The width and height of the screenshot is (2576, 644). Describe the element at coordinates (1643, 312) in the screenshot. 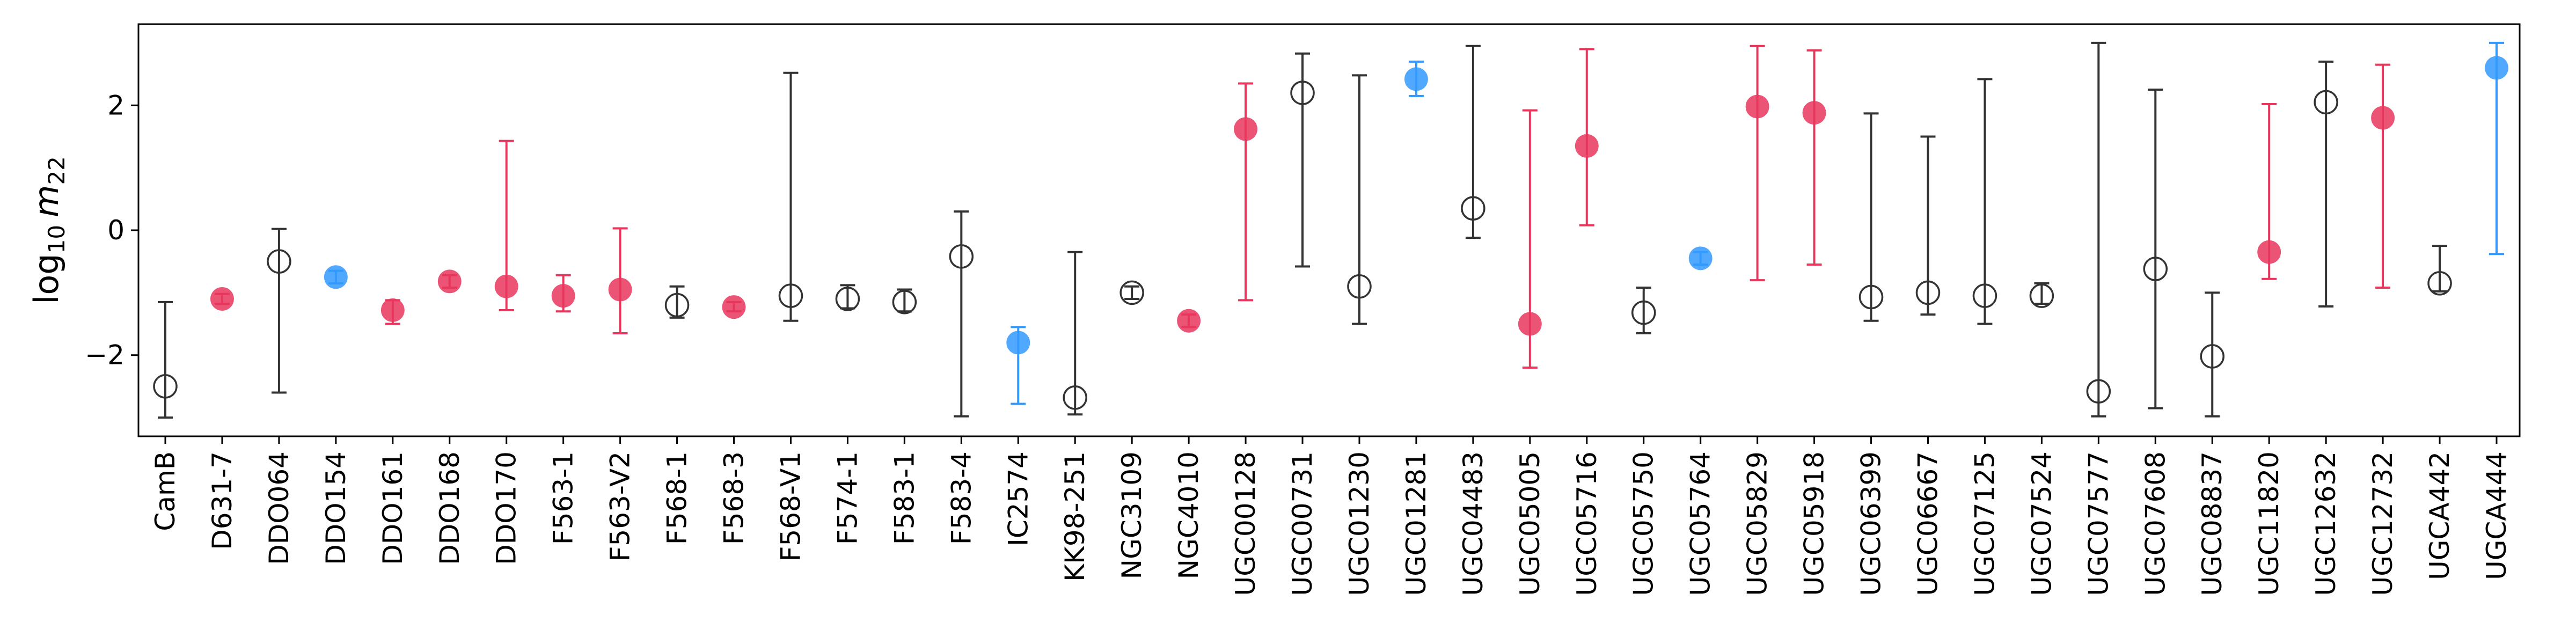

I see `point-ugc05750` at that location.